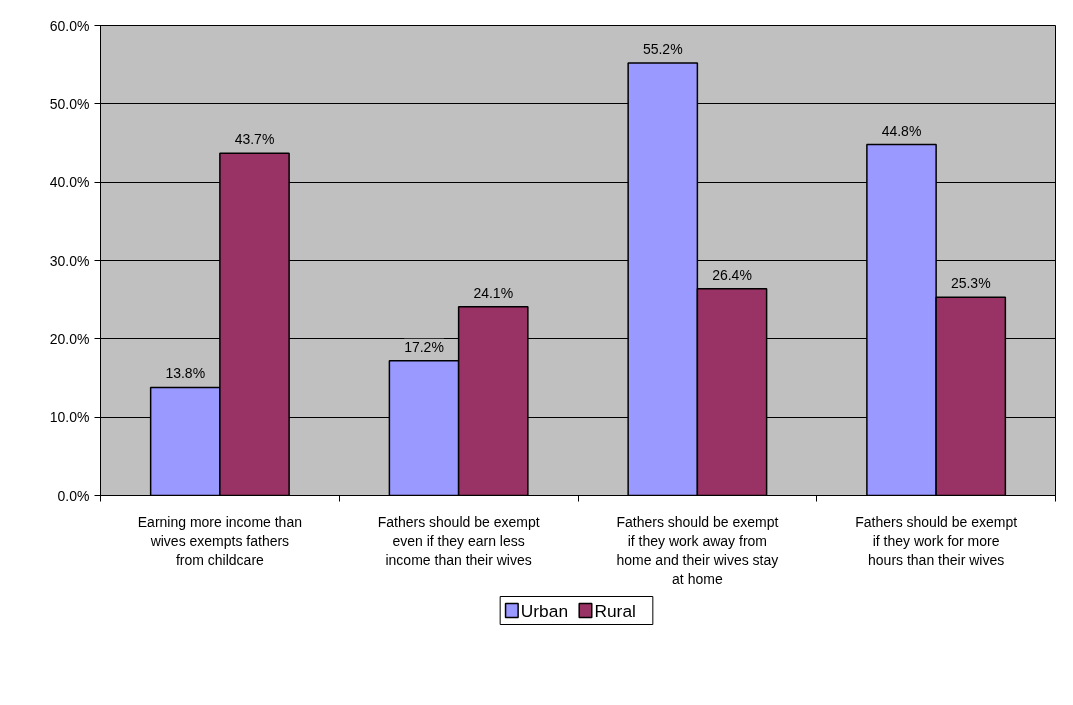 The height and width of the screenshot is (705, 1073). Describe the element at coordinates (662, 49) in the screenshot. I see `data-label: 55.2%` at that location.